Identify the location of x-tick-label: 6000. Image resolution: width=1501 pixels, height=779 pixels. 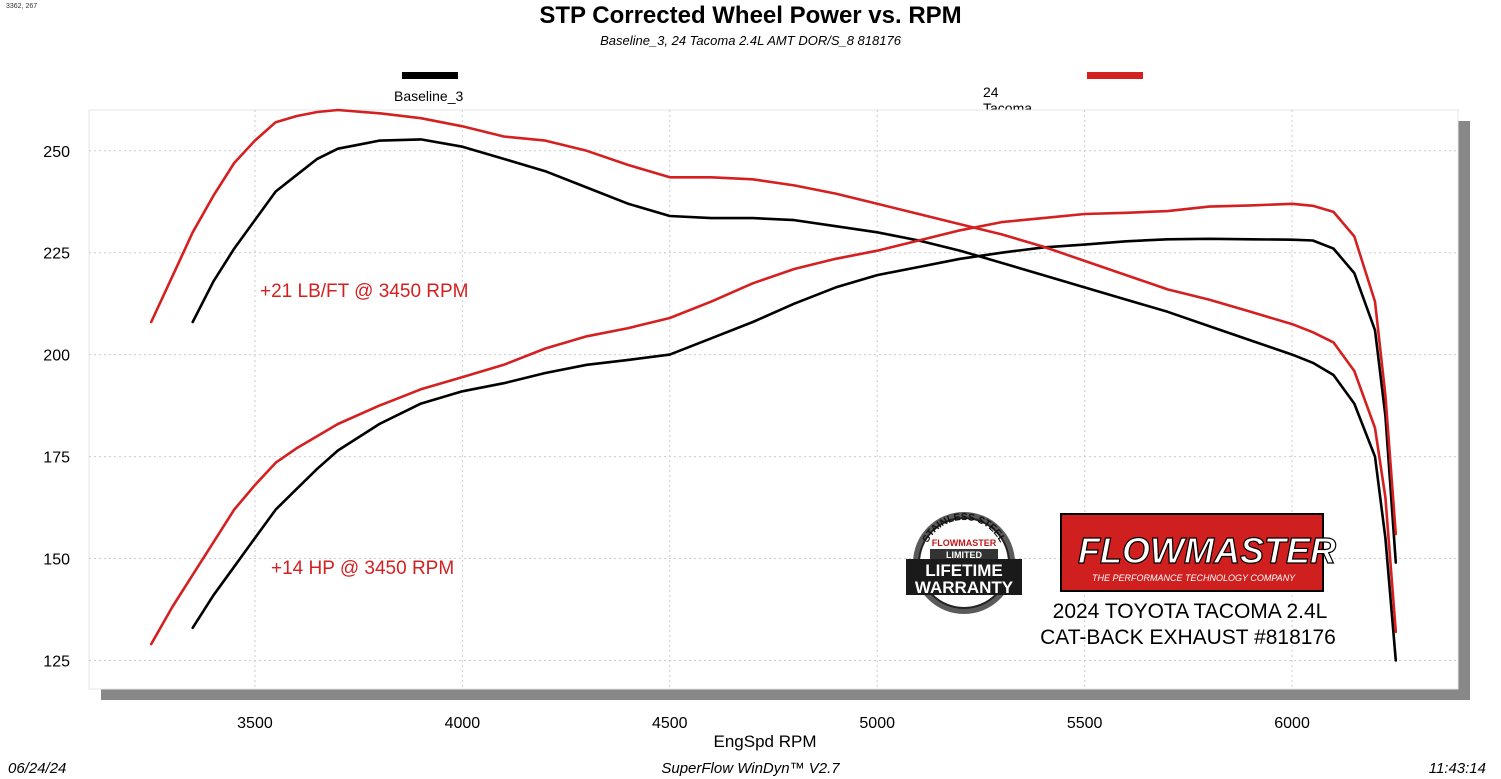
(1292, 723).